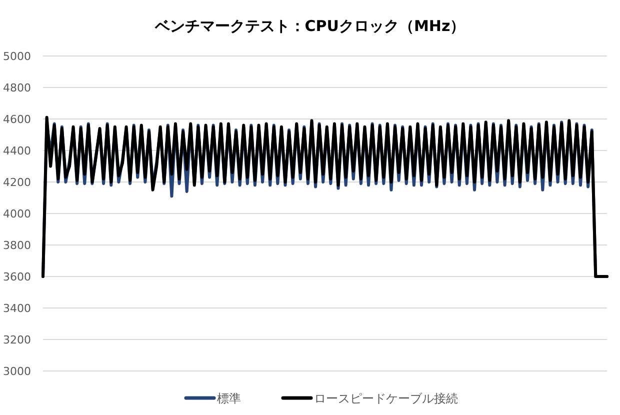  Describe the element at coordinates (17, 182) in the screenshot. I see `y-tick-label: 4200` at that location.